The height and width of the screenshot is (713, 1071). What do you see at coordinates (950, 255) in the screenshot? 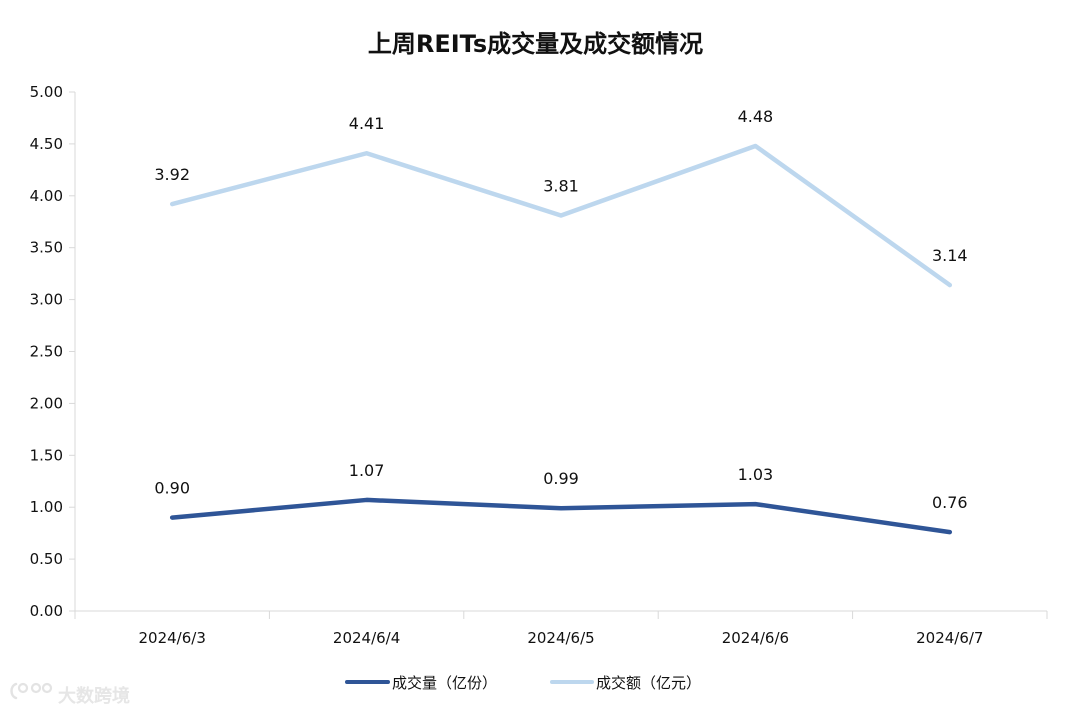
I see `data-label-amount: 3.14` at bounding box center [950, 255].